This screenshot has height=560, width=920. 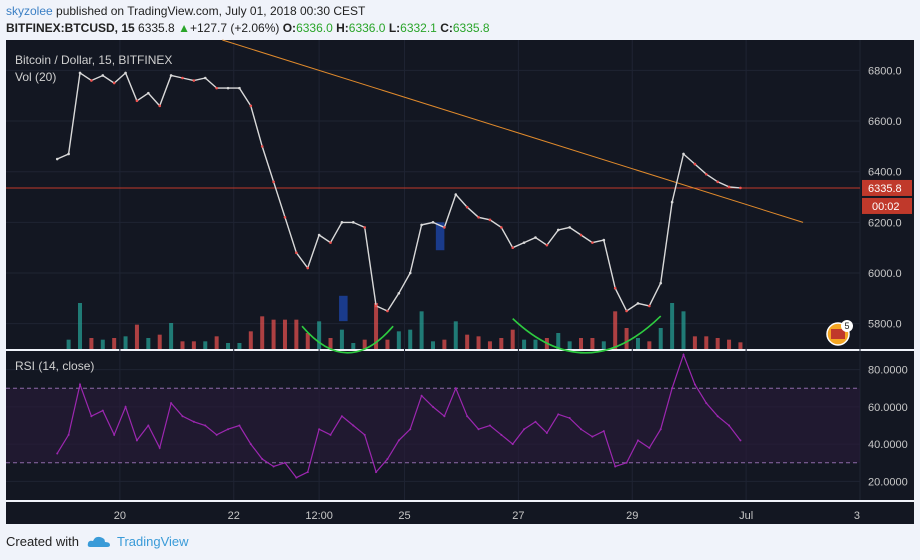 I want to click on rsi-axis, so click(x=887, y=425).